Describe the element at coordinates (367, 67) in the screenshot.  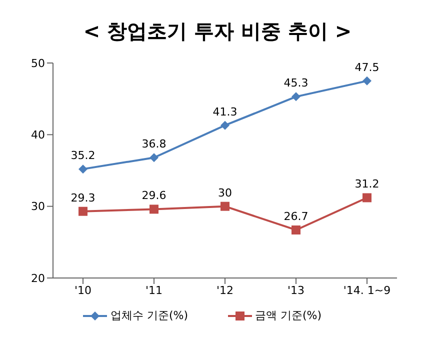
I see `data-label: 47.5` at that location.